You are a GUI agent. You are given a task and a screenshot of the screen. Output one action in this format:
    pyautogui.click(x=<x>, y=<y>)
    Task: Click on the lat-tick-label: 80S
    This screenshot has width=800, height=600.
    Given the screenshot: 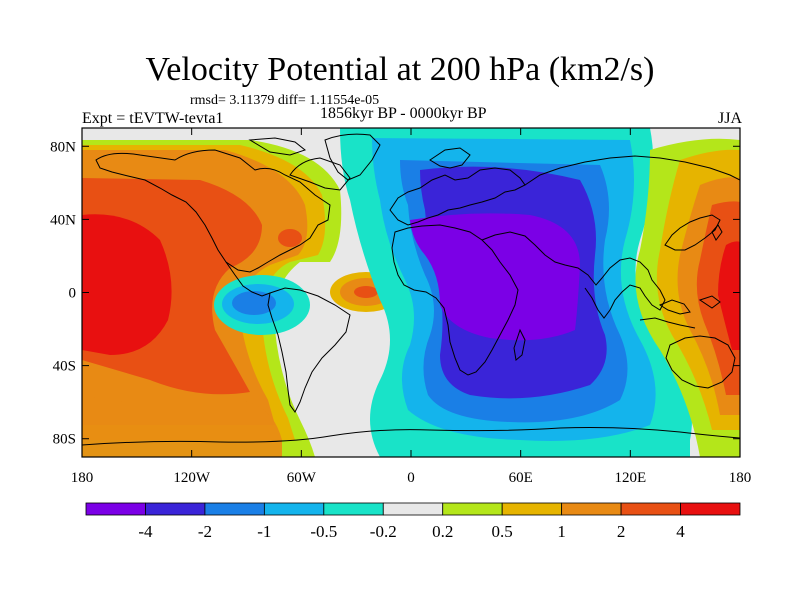 What is the action you would take?
    pyautogui.click(x=64, y=440)
    